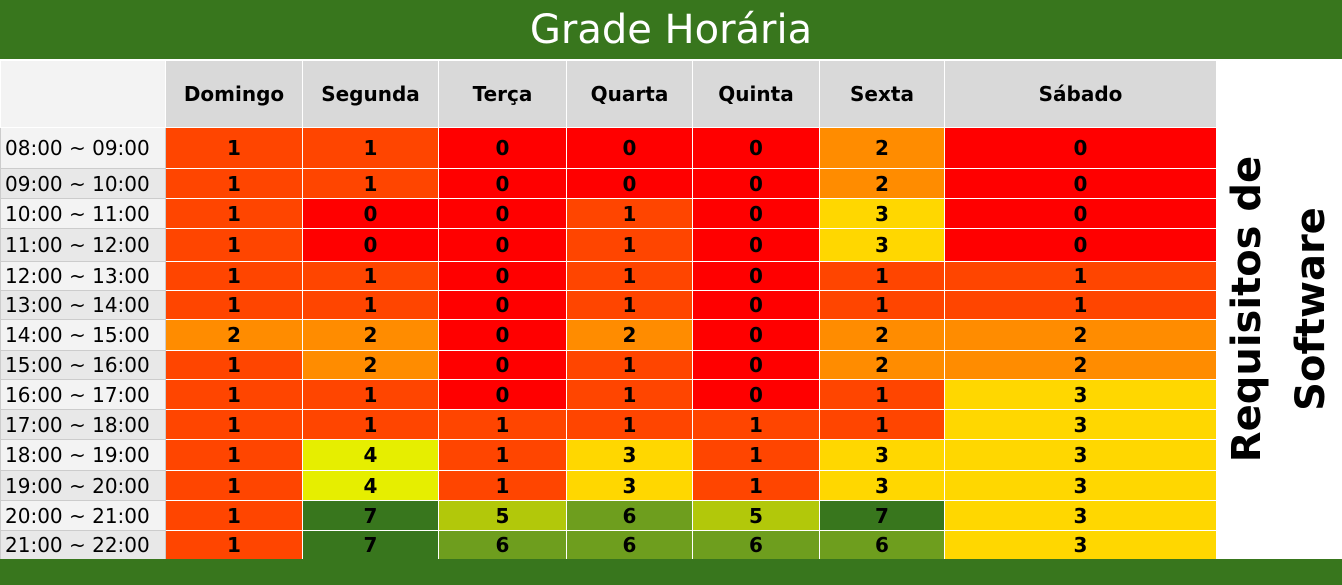 The height and width of the screenshot is (585, 1342). I want to click on table-row: 12:00 ~ 13:00 1 1 0 1 0 1 1, so click(608, 276).